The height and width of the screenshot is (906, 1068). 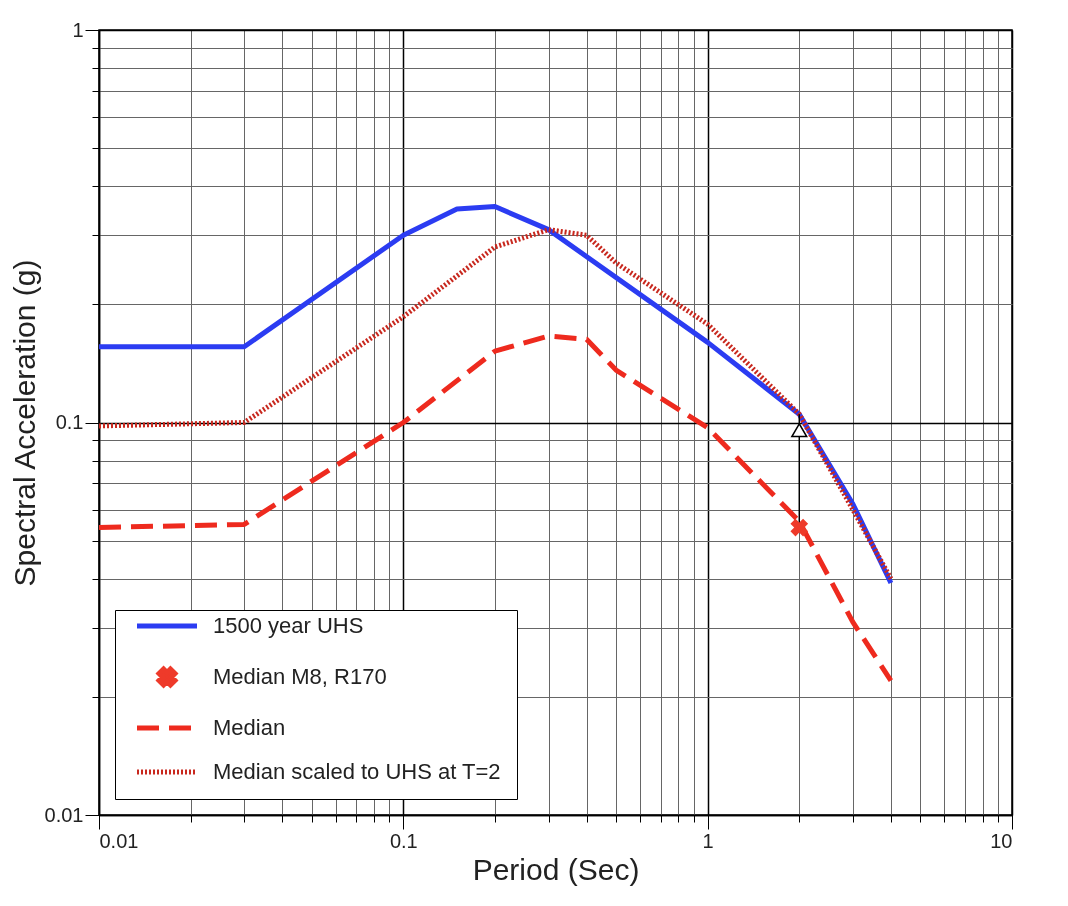 What do you see at coordinates (556, 869) in the screenshot?
I see `x-axis-title: Period (Sec)` at bounding box center [556, 869].